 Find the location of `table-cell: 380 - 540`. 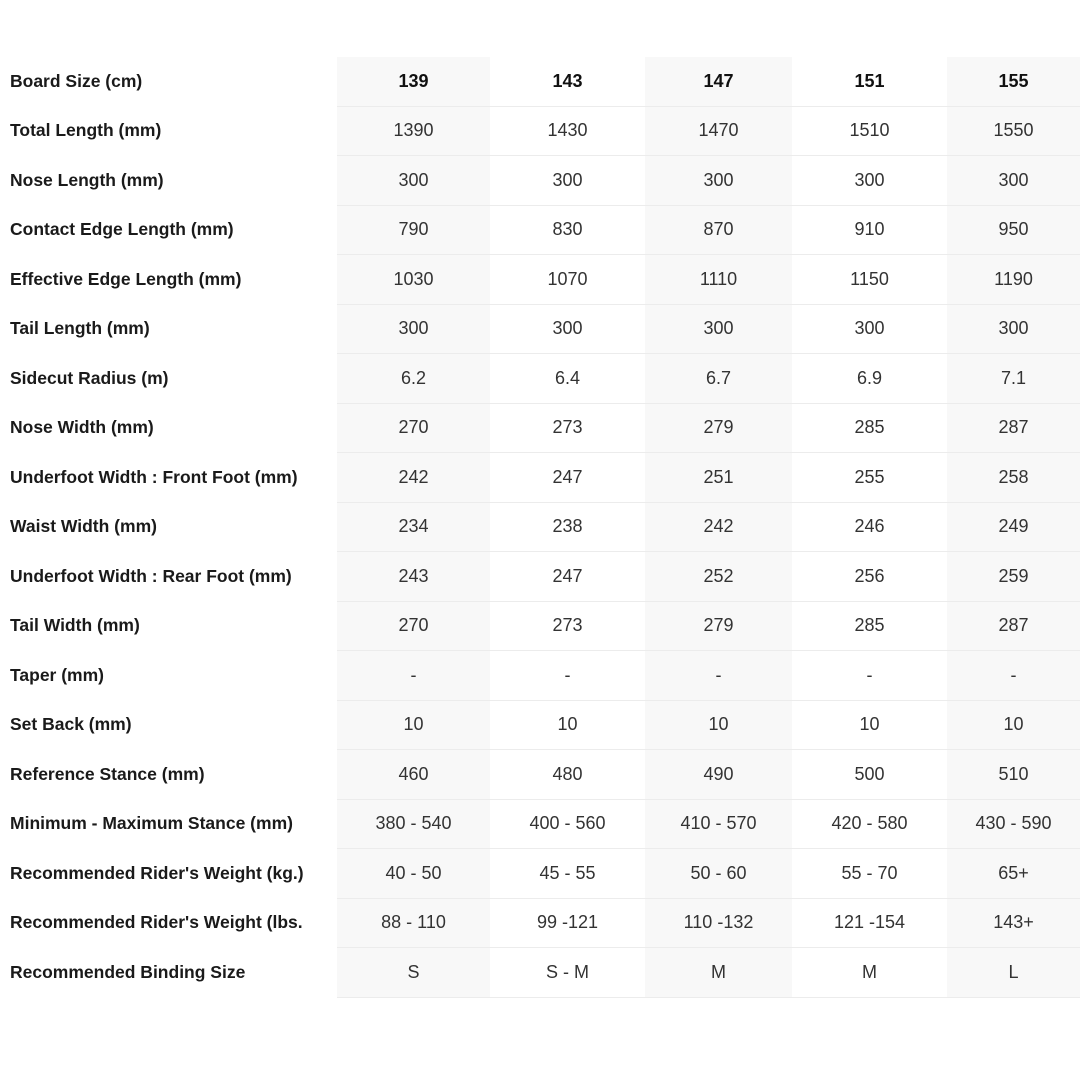

table-cell: 380 - 540 is located at coordinates (413, 824).